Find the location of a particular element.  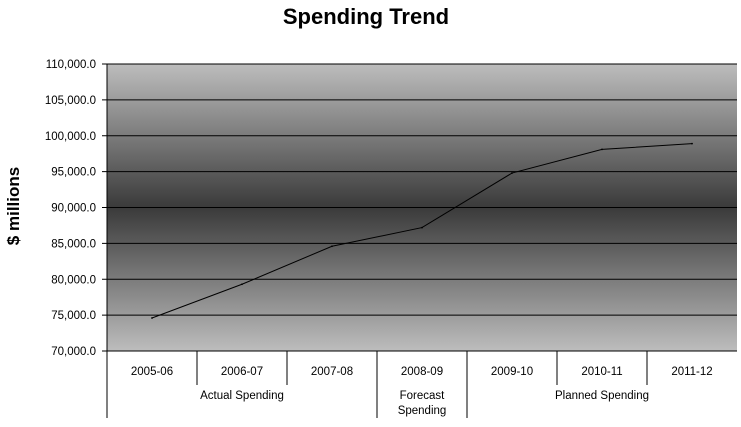

y-axis-label: $ millions is located at coordinates (13, 206).